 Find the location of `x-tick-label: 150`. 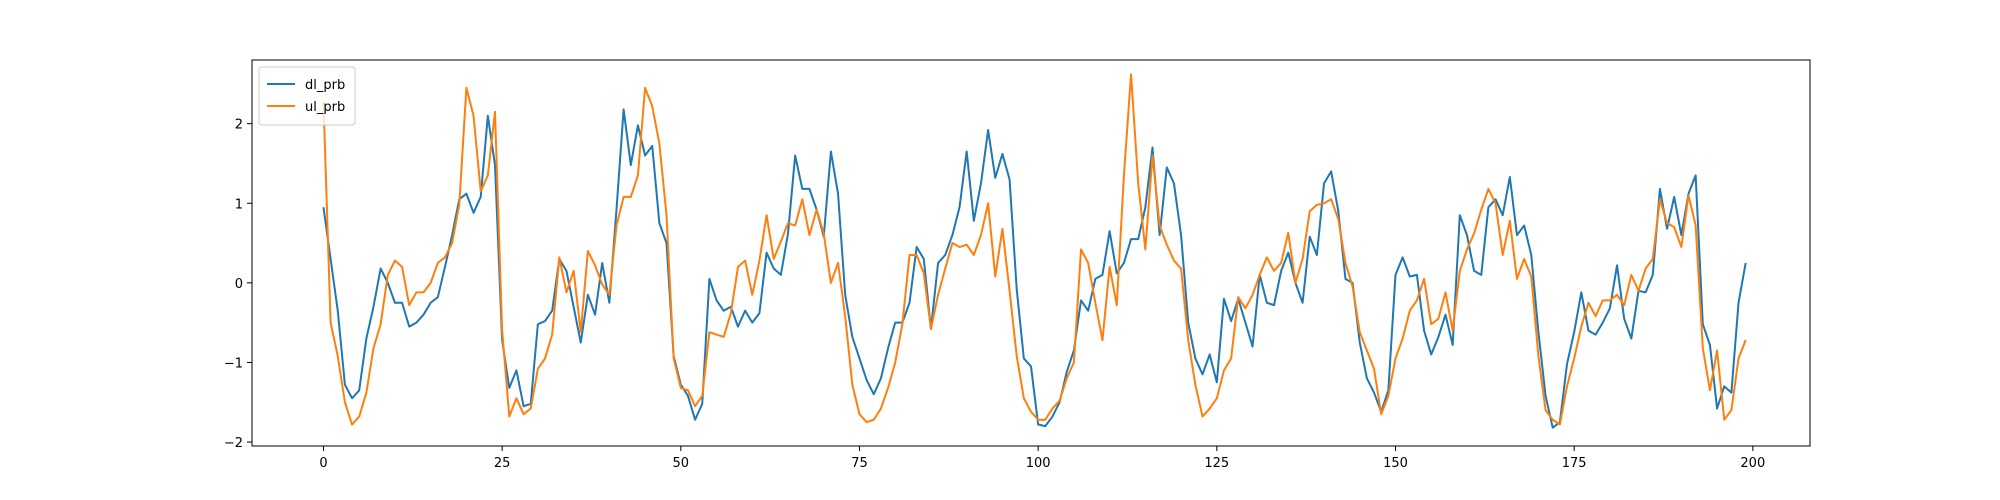

x-tick-label: 150 is located at coordinates (1395, 463).